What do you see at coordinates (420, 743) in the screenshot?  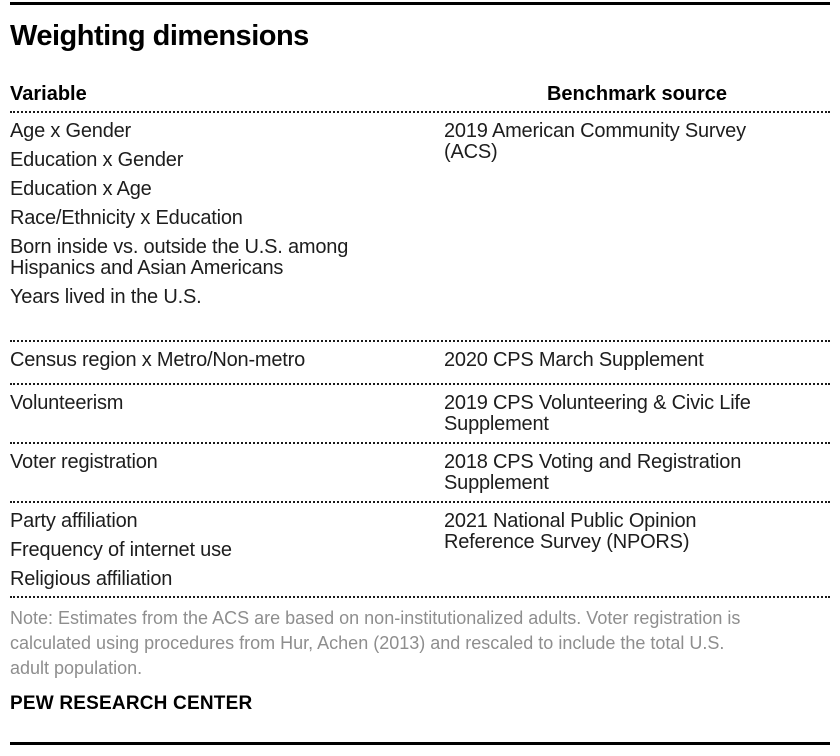 I see `bottom-rule` at bounding box center [420, 743].